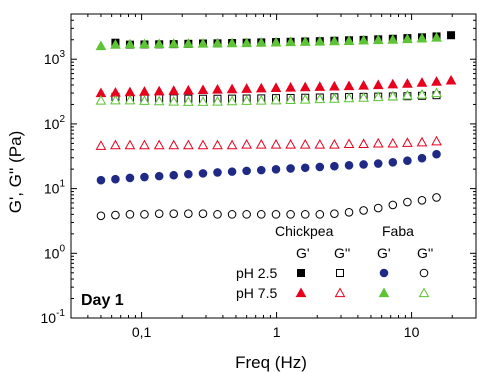 The width and height of the screenshot is (479, 372). What do you see at coordinates (256, 293) in the screenshot?
I see `legend-row-ph75: pH 7.5` at bounding box center [256, 293].